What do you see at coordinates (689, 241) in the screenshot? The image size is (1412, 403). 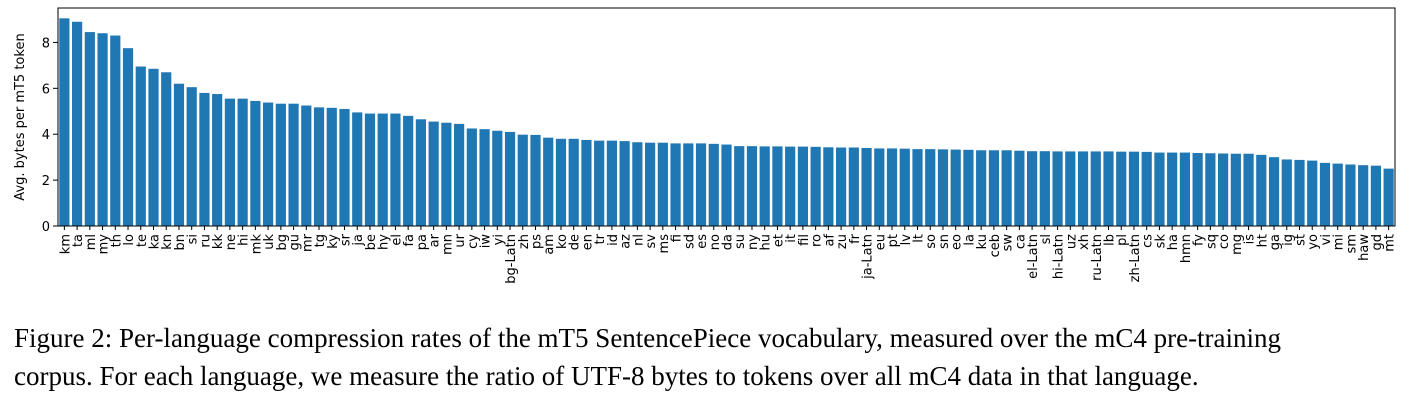 I see `x-tick-label: sd` at bounding box center [689, 241].